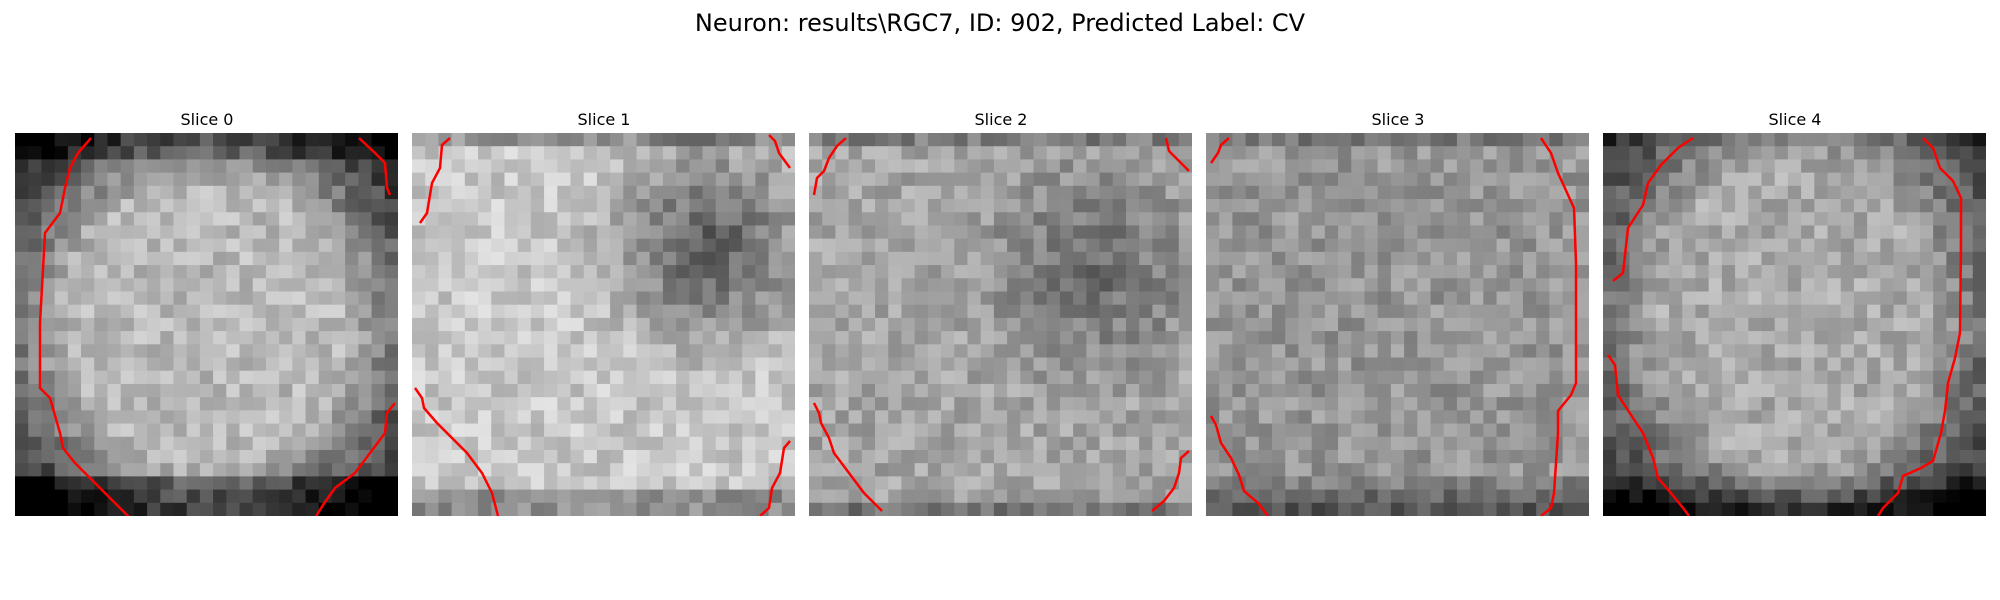 The image size is (2000, 600). I want to click on slice-0-panel: Slice 0, so click(207, 312).